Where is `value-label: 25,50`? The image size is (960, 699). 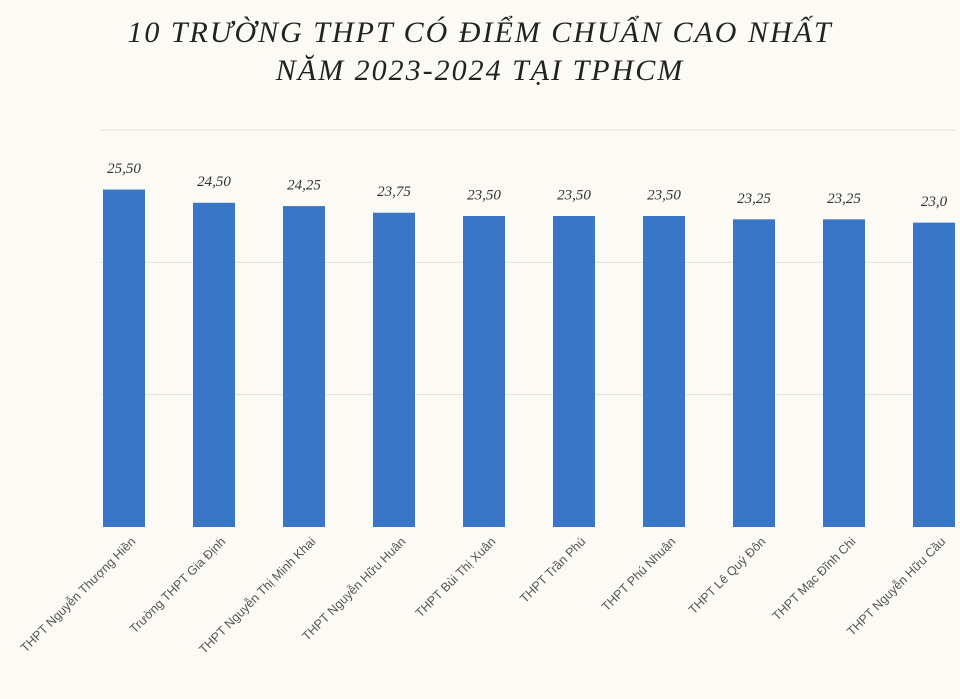
value-label: 25,50 is located at coordinates (124, 169).